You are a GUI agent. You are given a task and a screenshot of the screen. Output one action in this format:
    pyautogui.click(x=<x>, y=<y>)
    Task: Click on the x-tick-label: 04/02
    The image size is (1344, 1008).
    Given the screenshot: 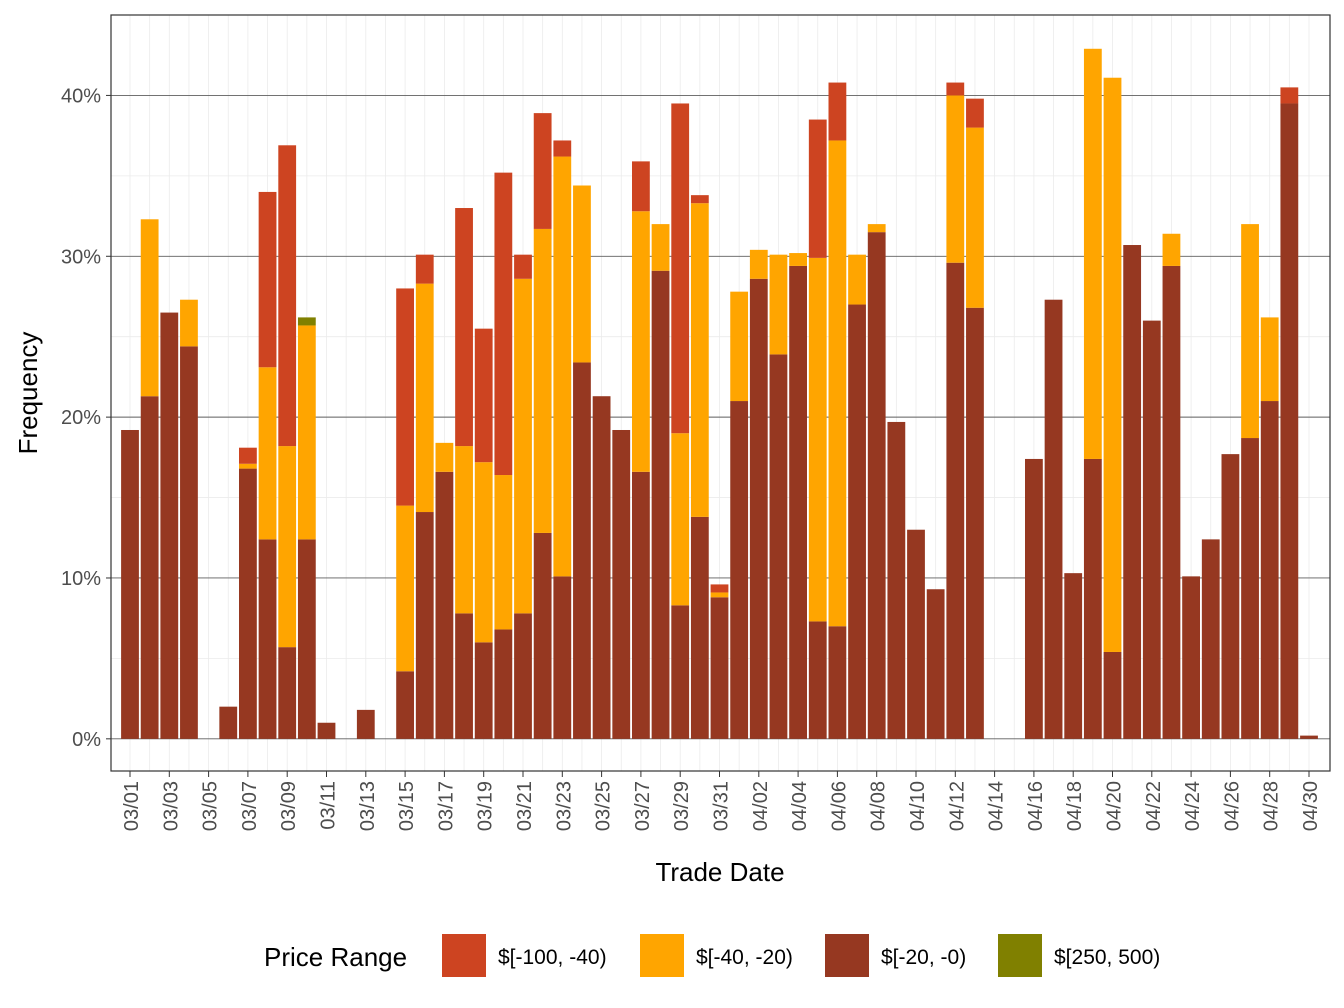 What is the action you would take?
    pyautogui.click(x=761, y=806)
    